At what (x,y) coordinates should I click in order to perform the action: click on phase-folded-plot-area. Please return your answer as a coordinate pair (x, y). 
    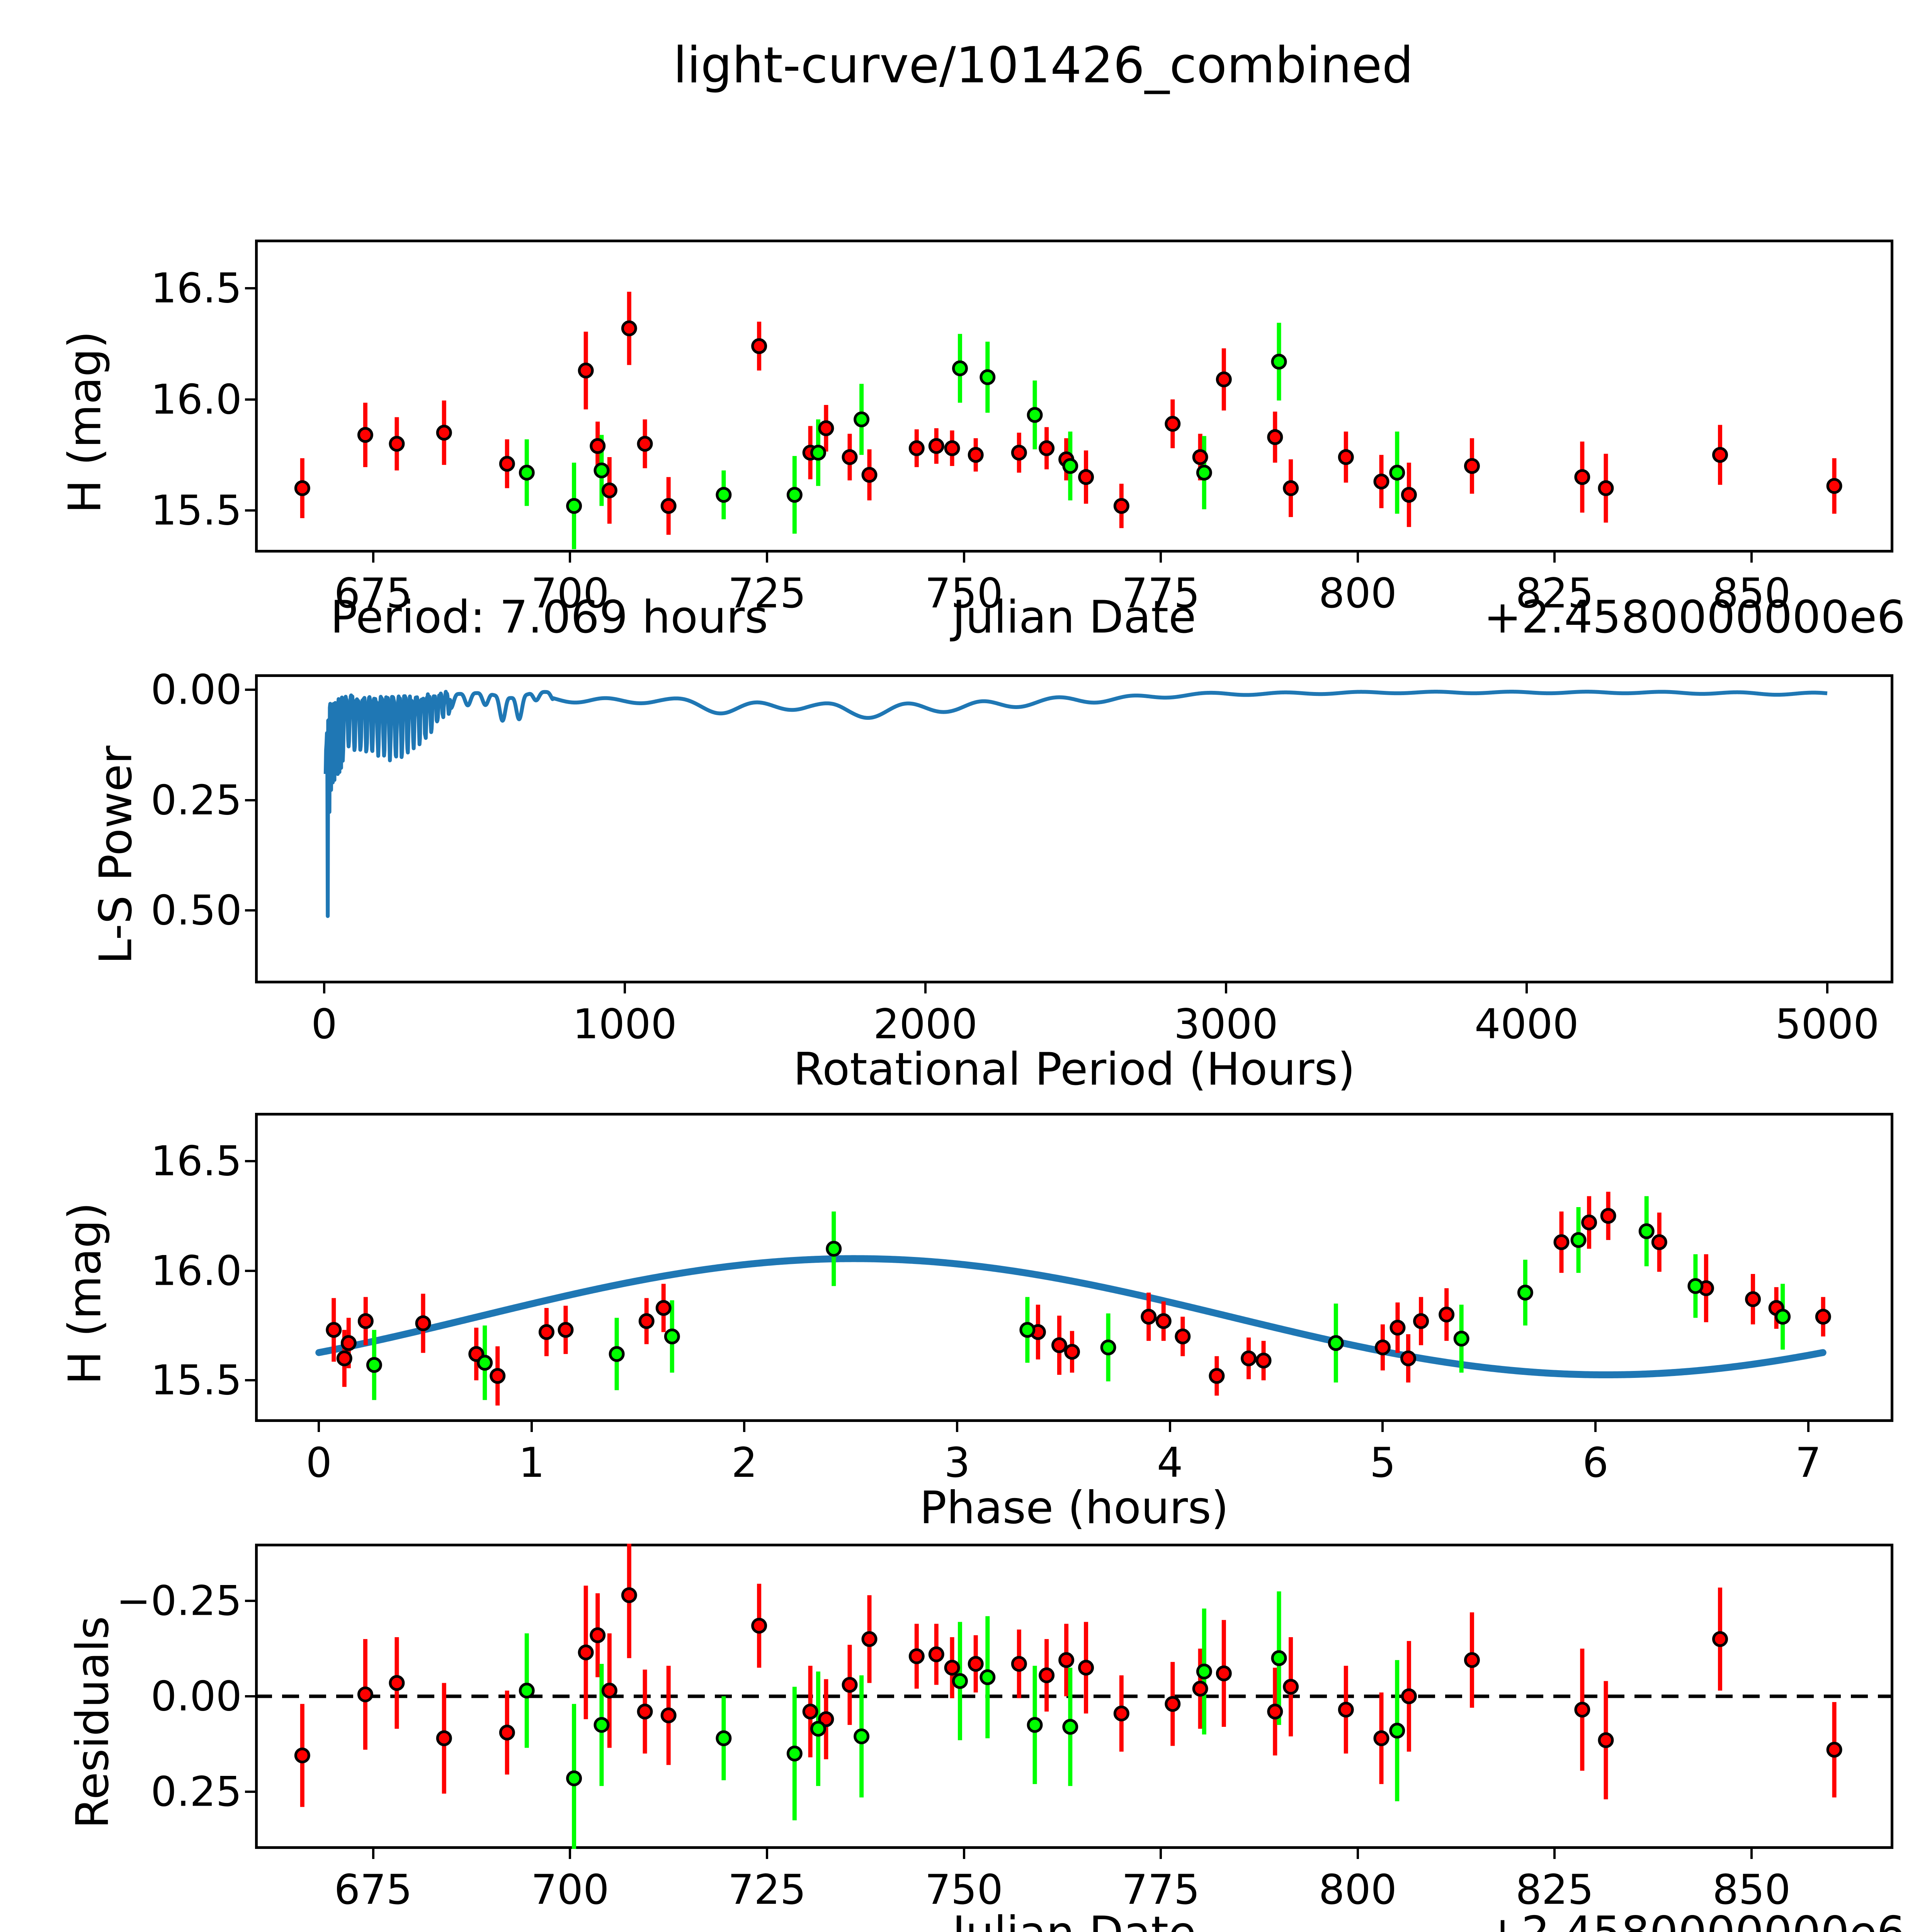
    Looking at the image, I should click on (1073, 1299).